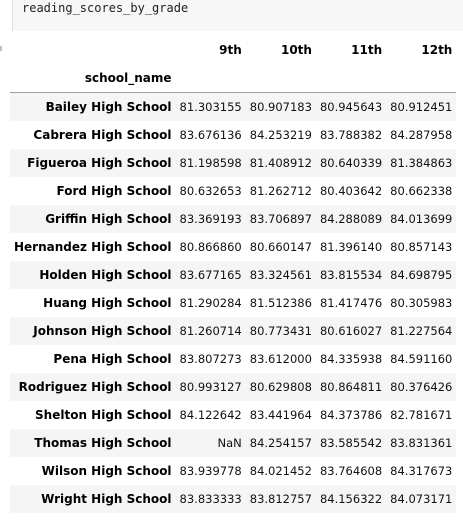 The height and width of the screenshot is (522, 463). Describe the element at coordinates (93, 247) in the screenshot. I see `row-index-school-name: Hernandez High School` at that location.